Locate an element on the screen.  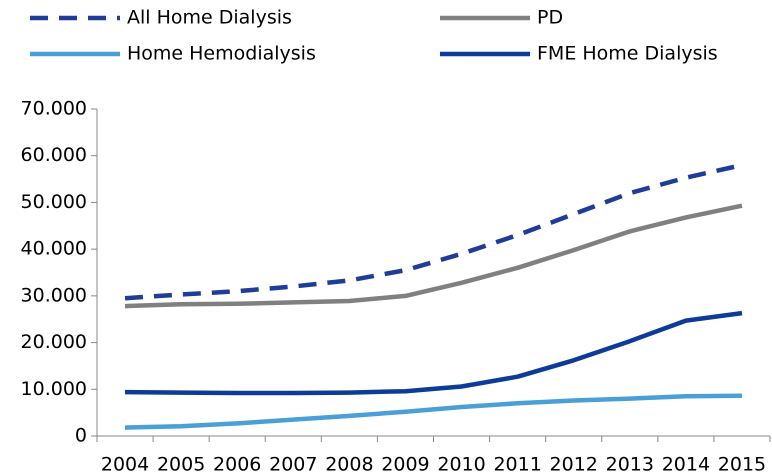
x-tick-label: 2010 is located at coordinates (461, 465).